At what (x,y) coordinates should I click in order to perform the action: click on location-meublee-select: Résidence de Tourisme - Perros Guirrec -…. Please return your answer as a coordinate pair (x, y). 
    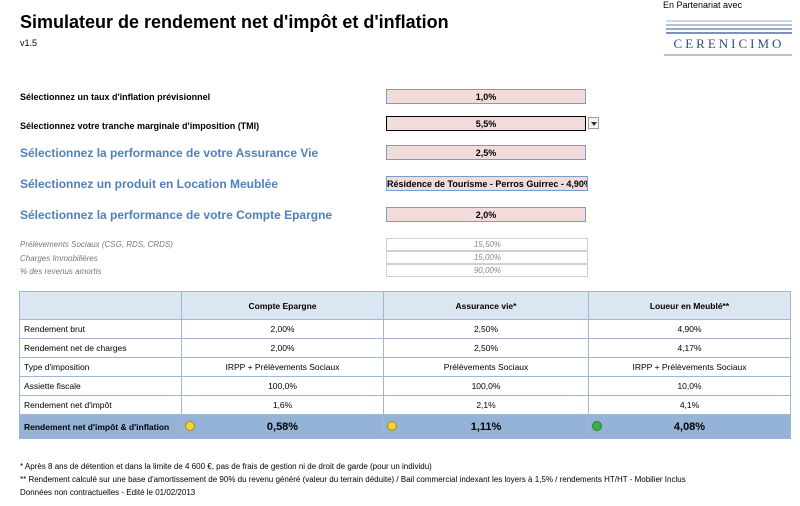
    Looking at the image, I should click on (487, 183).